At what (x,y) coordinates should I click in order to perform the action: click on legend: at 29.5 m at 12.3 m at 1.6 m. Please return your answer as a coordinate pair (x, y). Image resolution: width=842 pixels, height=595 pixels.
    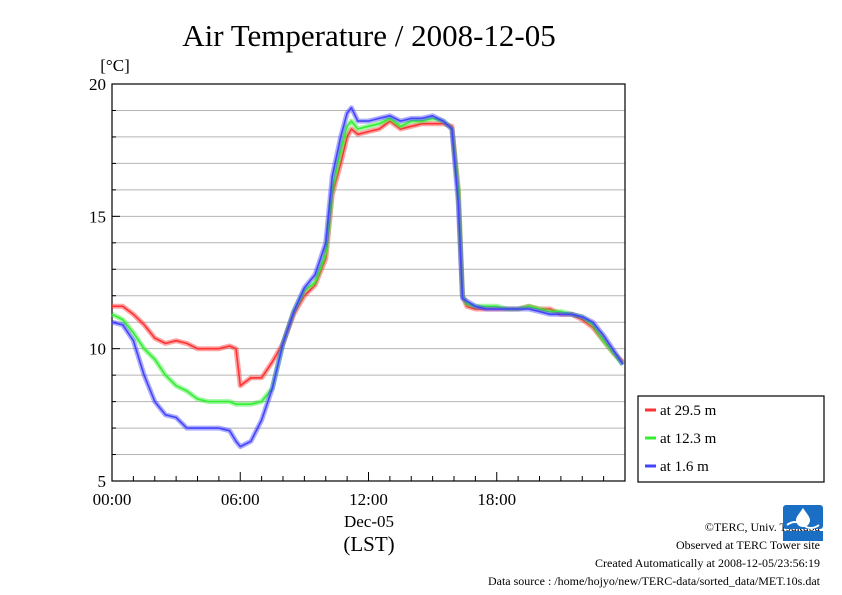
    Looking at the image, I should click on (731, 439).